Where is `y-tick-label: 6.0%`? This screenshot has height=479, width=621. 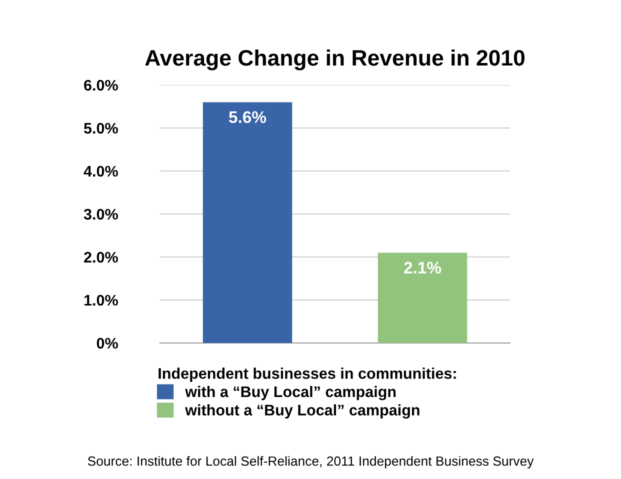
y-tick-label: 6.0% is located at coordinates (101, 85).